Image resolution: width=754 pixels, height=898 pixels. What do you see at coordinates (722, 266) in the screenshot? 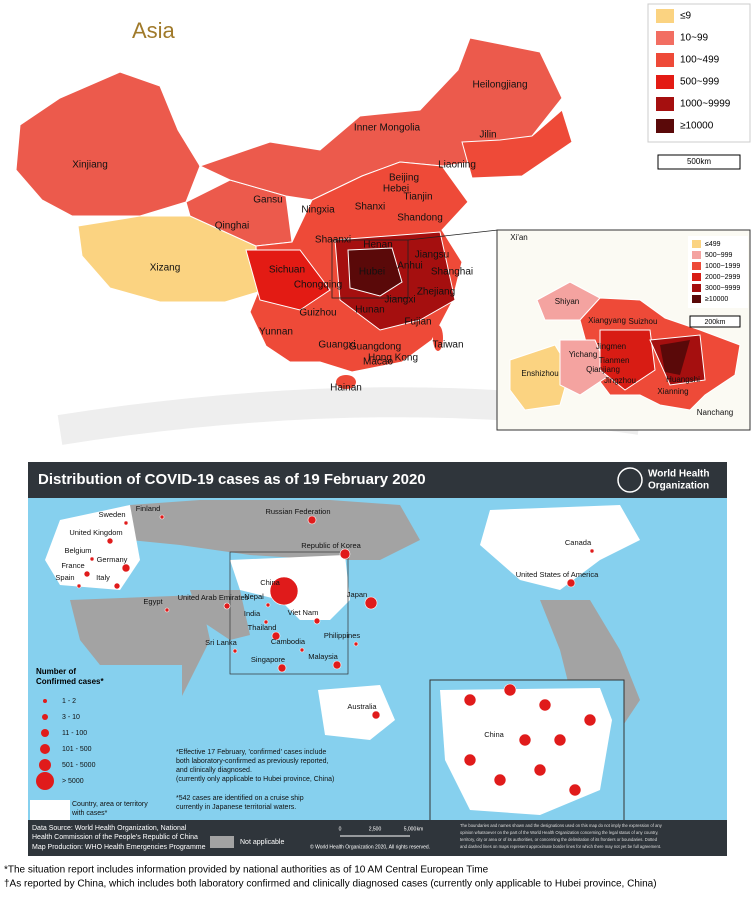
I see `legend-label: 1000~1999` at bounding box center [722, 266].